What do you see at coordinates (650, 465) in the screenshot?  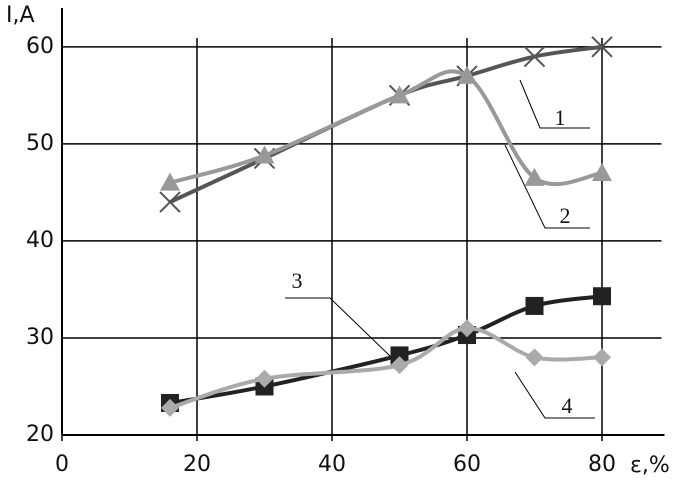 I see `x-axis-label: ε,%` at bounding box center [650, 465].